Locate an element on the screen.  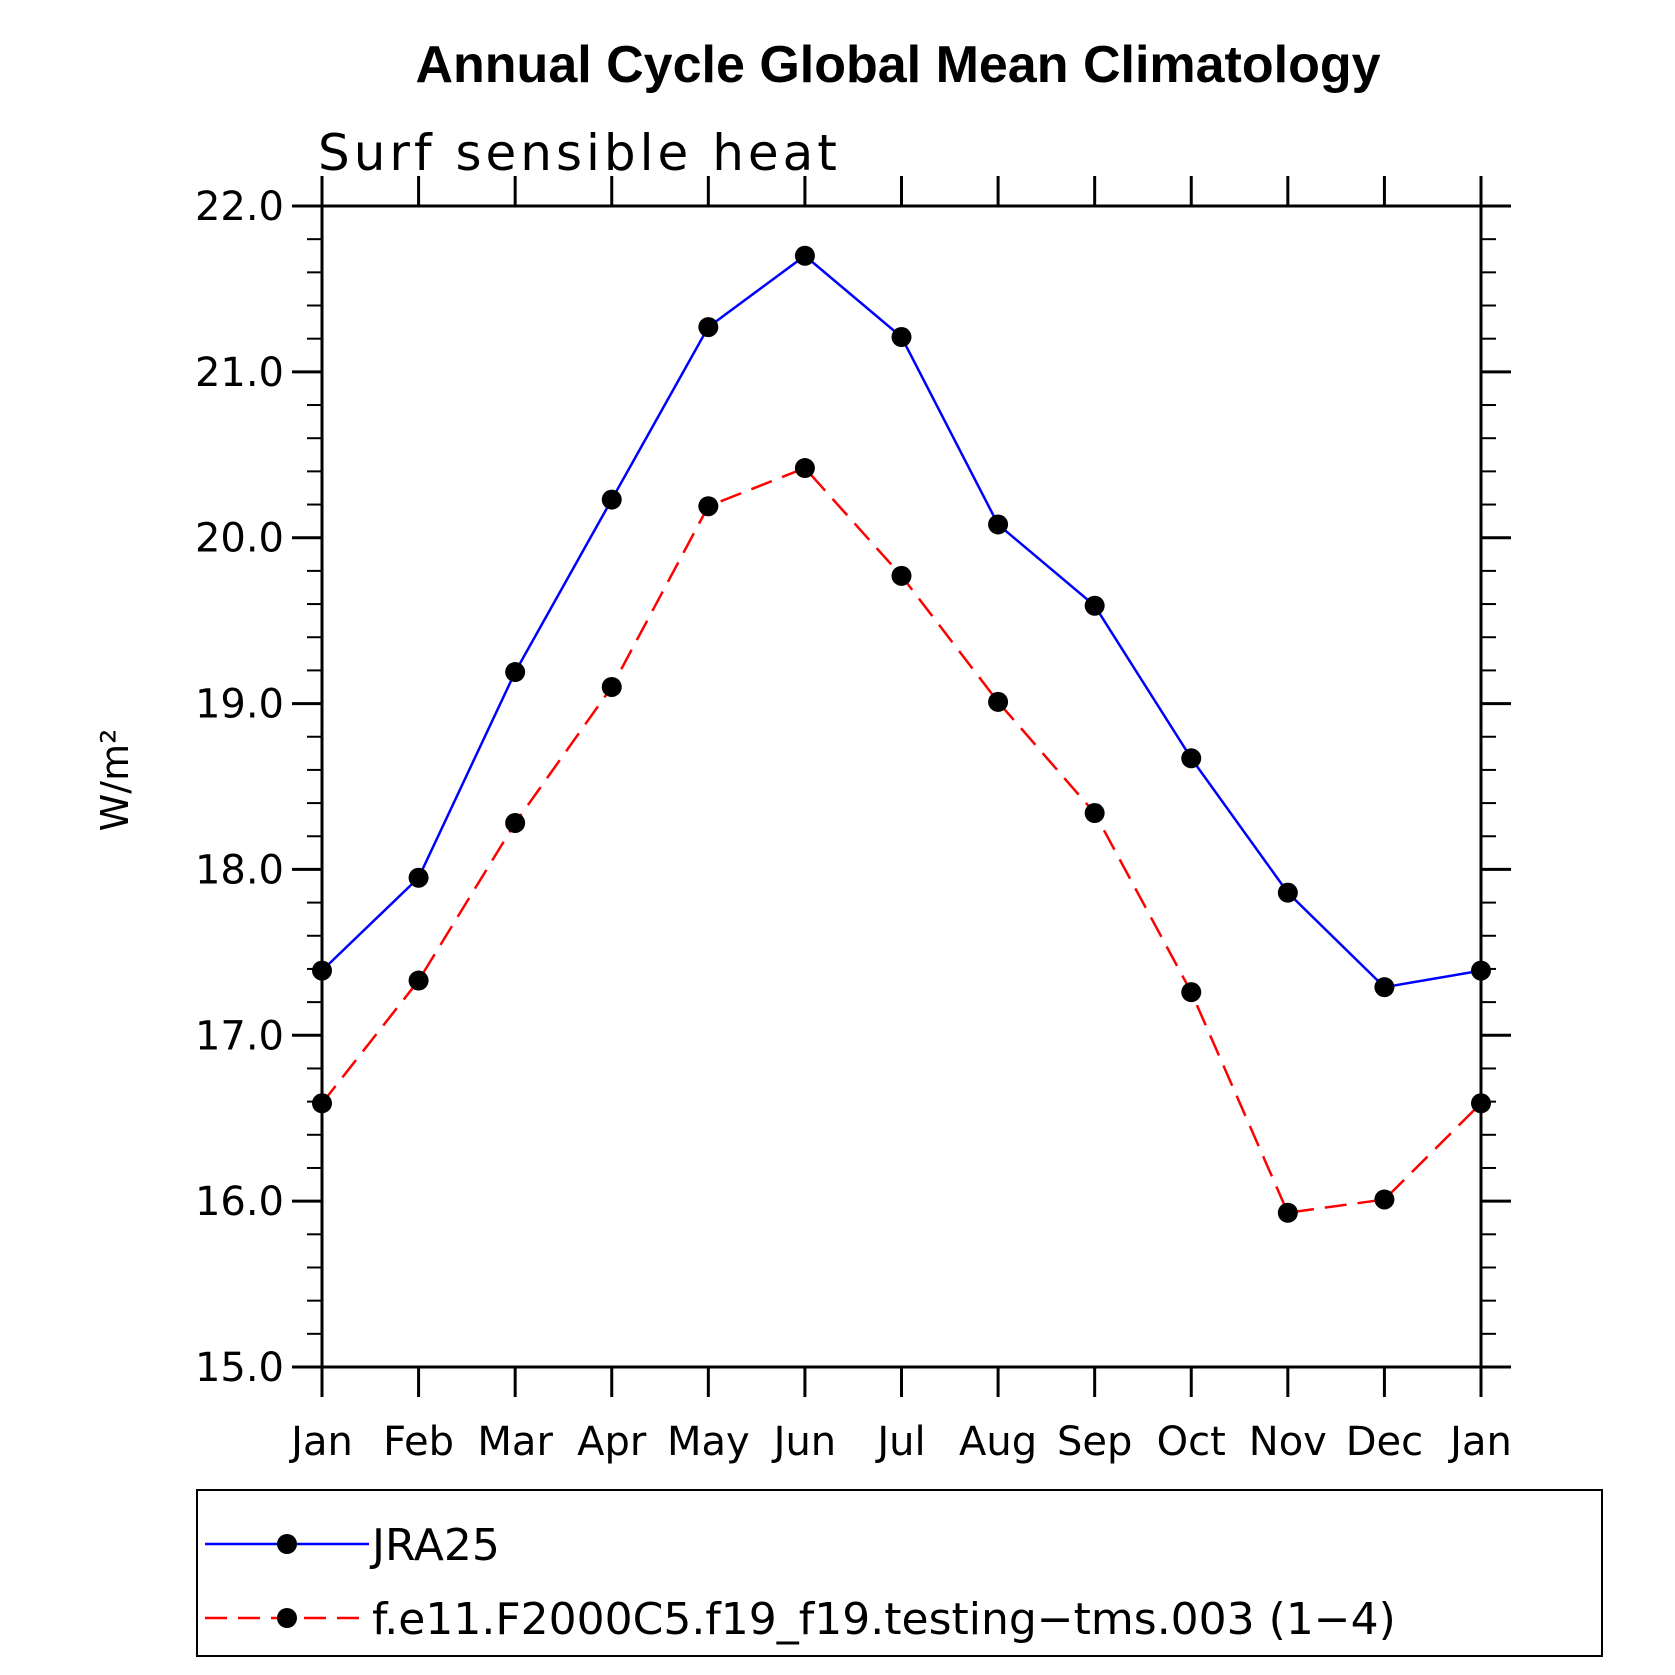
chart-subtitle: Surf sensible heat is located at coordinates (579, 153).